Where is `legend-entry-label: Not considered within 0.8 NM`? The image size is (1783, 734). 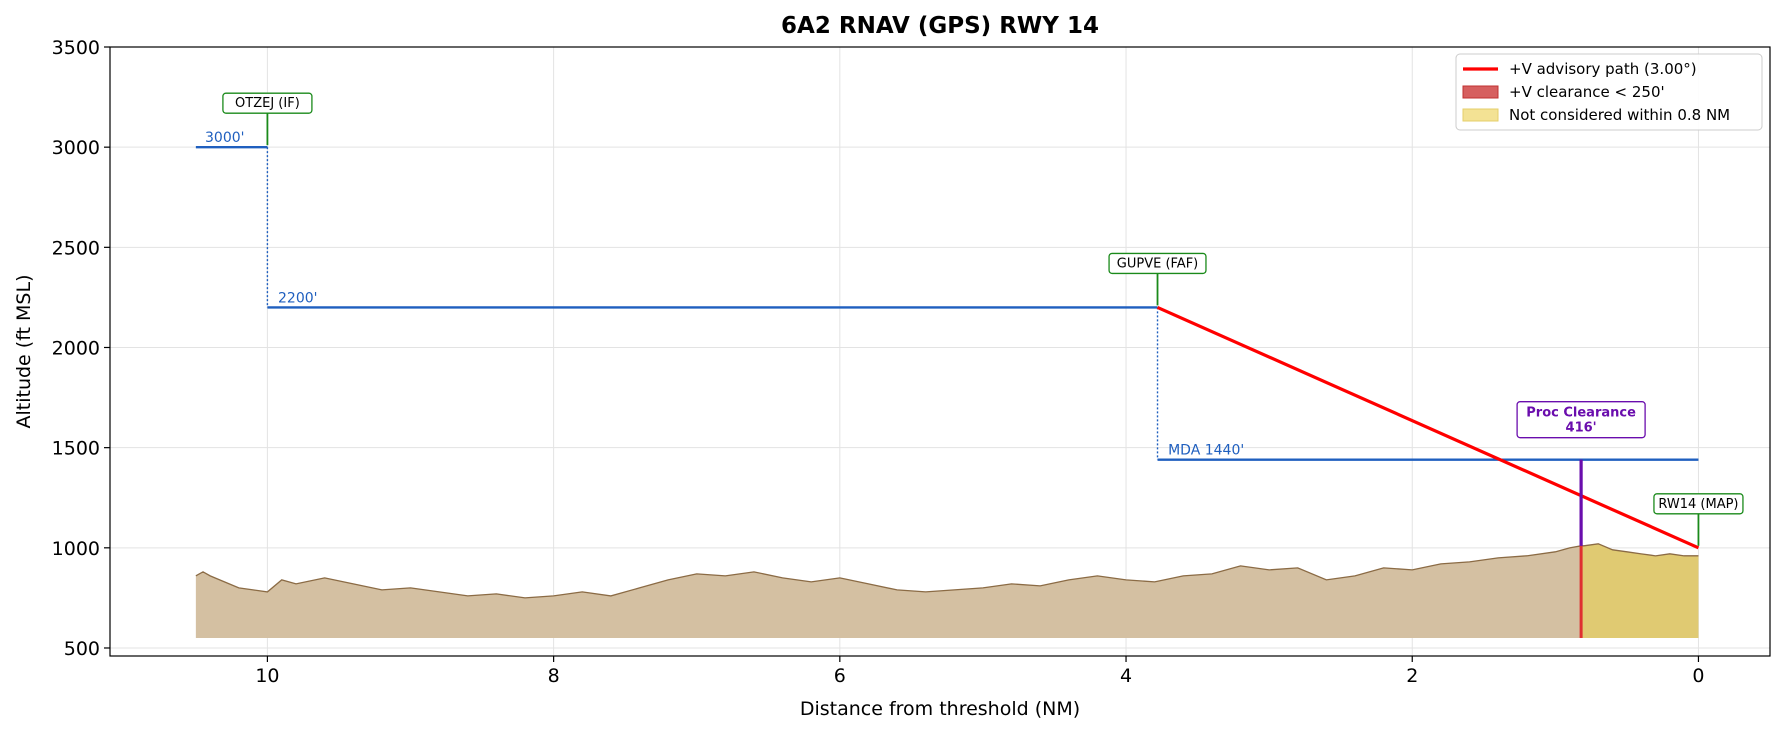
legend-entry-label: Not considered within 0.8 NM is located at coordinates (1619, 115).